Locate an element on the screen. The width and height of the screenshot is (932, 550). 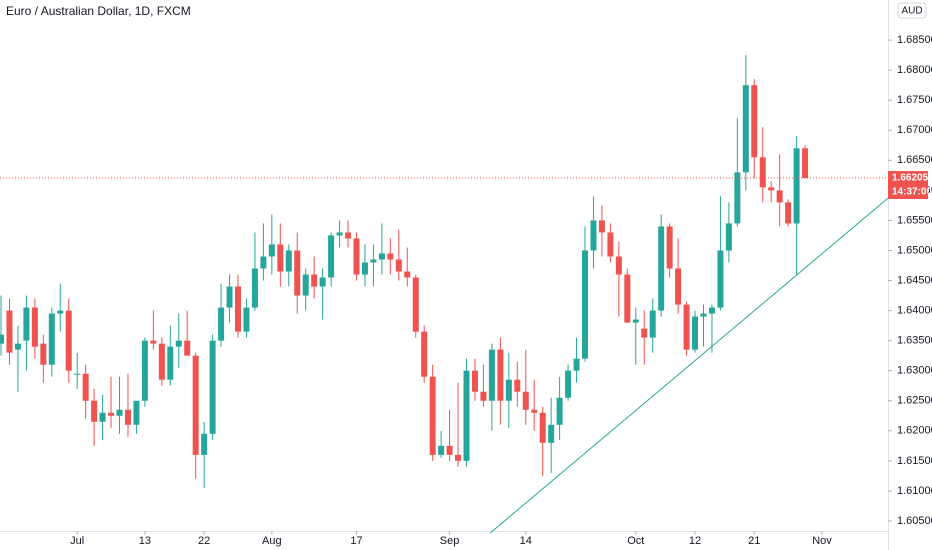
y-tick-label: 1.60500 is located at coordinates (914, 521).